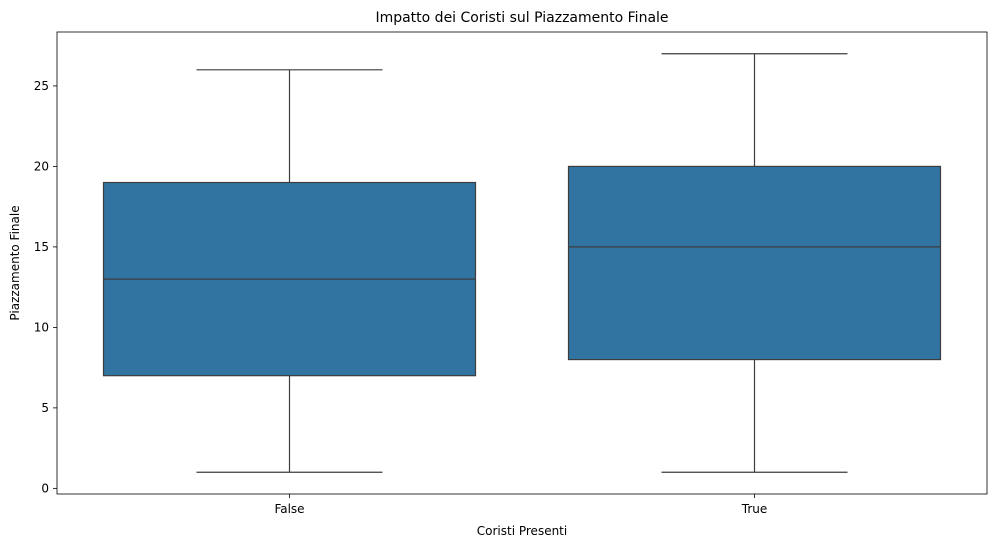 The height and width of the screenshot is (547, 996). I want to click on y-tick-label: 25, so click(41, 86).